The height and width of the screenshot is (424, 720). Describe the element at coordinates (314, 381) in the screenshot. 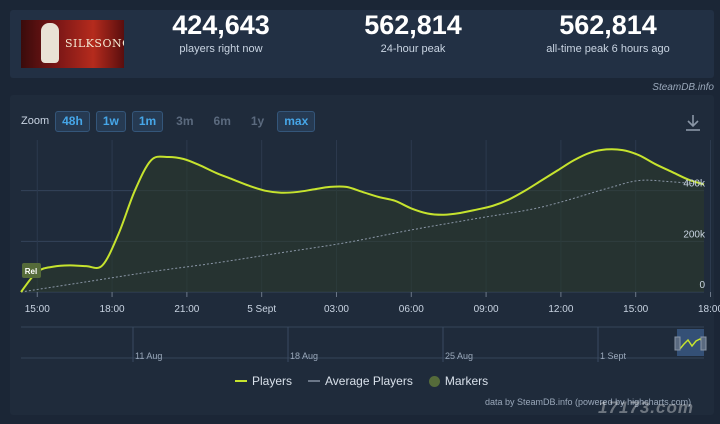

I see `legend-average-swatch` at that location.